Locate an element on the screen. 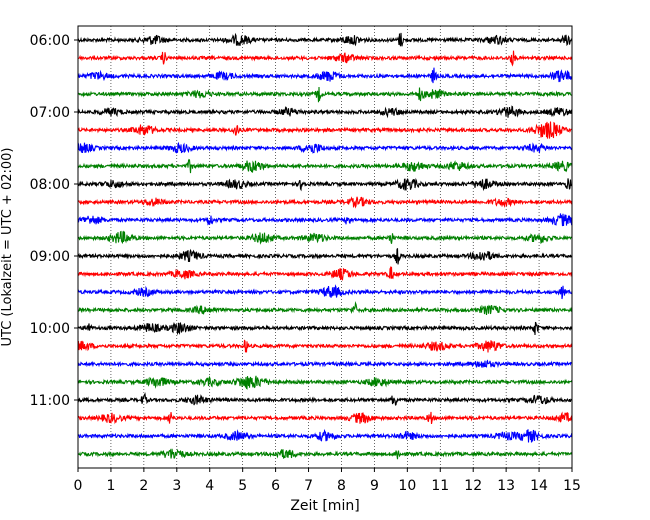 The height and width of the screenshot is (520, 650). x-tick-label-5: 5 is located at coordinates (242, 486).